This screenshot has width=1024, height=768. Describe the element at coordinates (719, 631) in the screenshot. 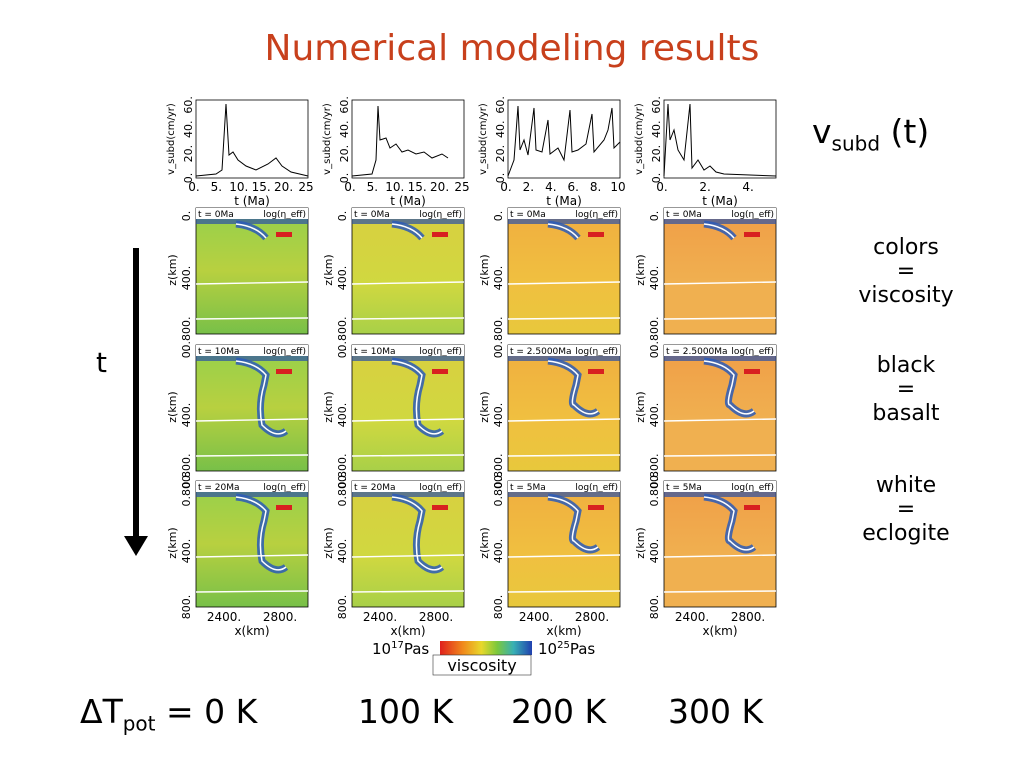

I see `panel-xlabel: x(km)` at that location.